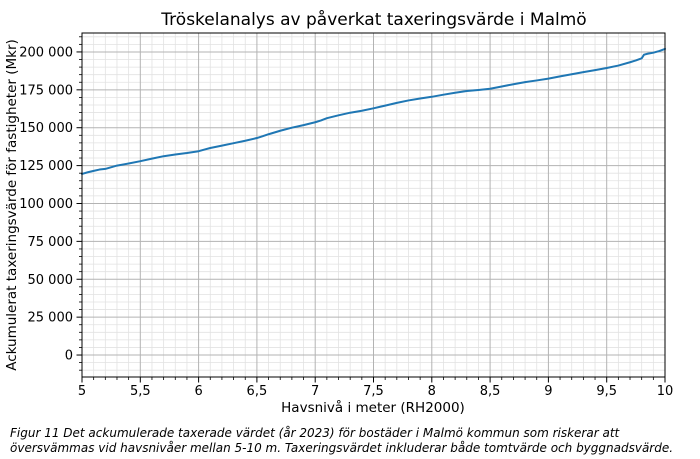 The width and height of the screenshot is (700, 459). I want to click on x-axis-label: Havsnivå i meter (RH2000), so click(373, 407).